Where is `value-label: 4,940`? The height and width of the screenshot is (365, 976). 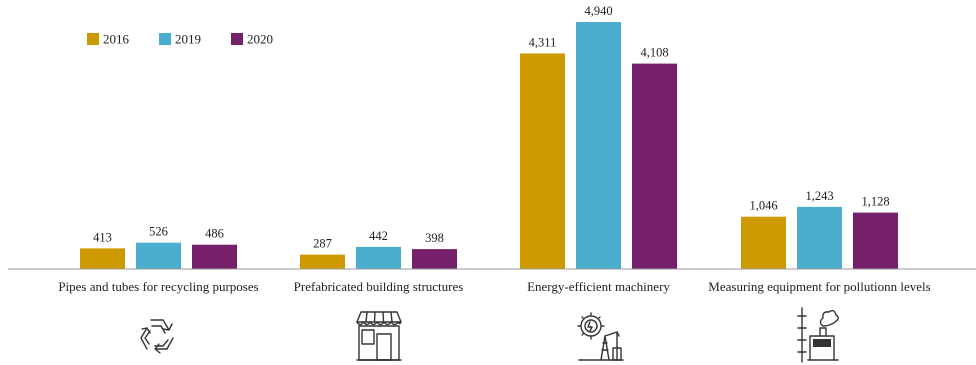 value-label: 4,940 is located at coordinates (598, 11).